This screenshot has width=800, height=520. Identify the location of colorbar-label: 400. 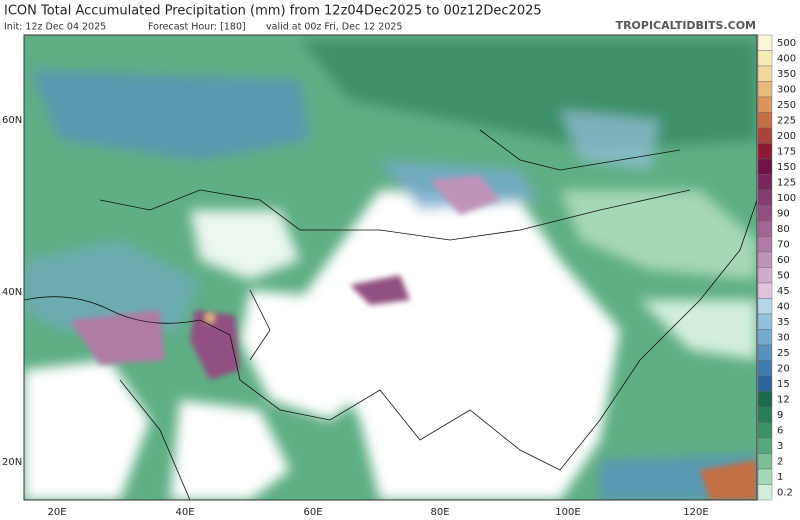
(786, 58).